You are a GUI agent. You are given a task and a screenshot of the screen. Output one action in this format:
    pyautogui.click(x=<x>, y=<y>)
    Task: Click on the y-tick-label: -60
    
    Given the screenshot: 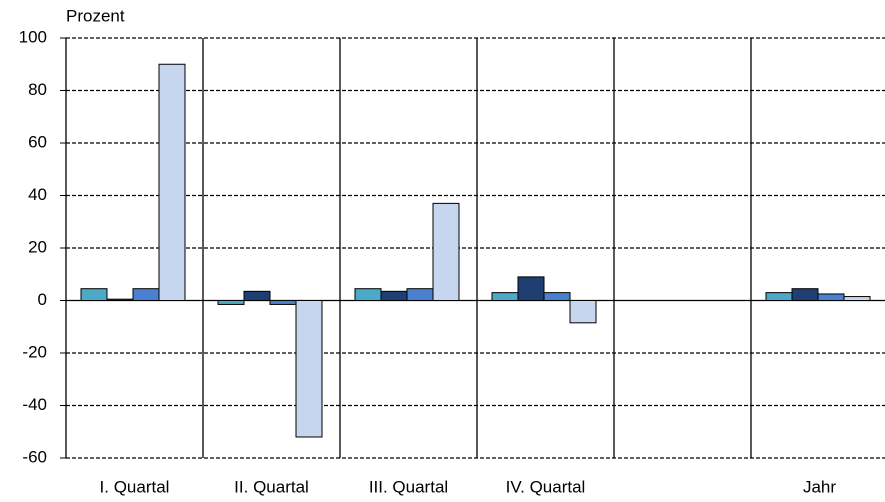 What is the action you would take?
    pyautogui.click(x=34, y=456)
    